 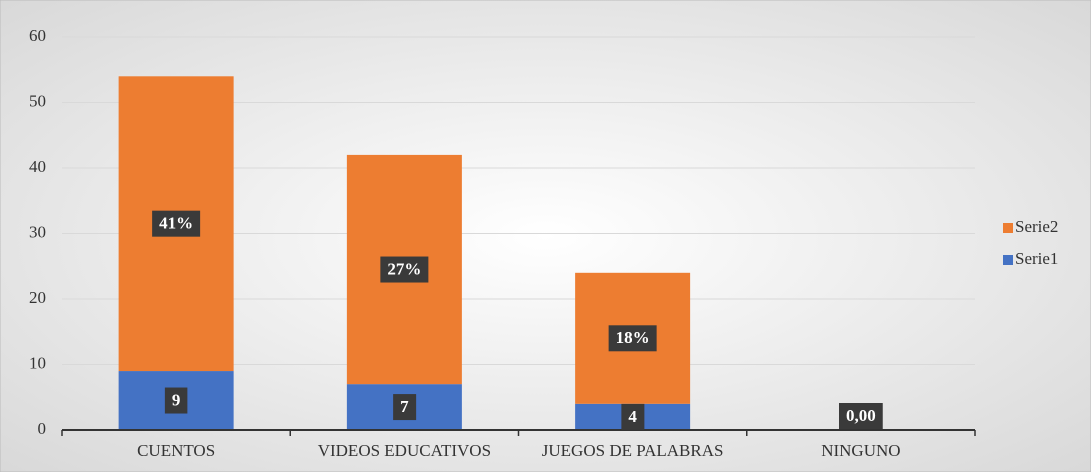 What do you see at coordinates (176, 450) in the screenshot?
I see `x-tick-label: CUENTOS` at bounding box center [176, 450].